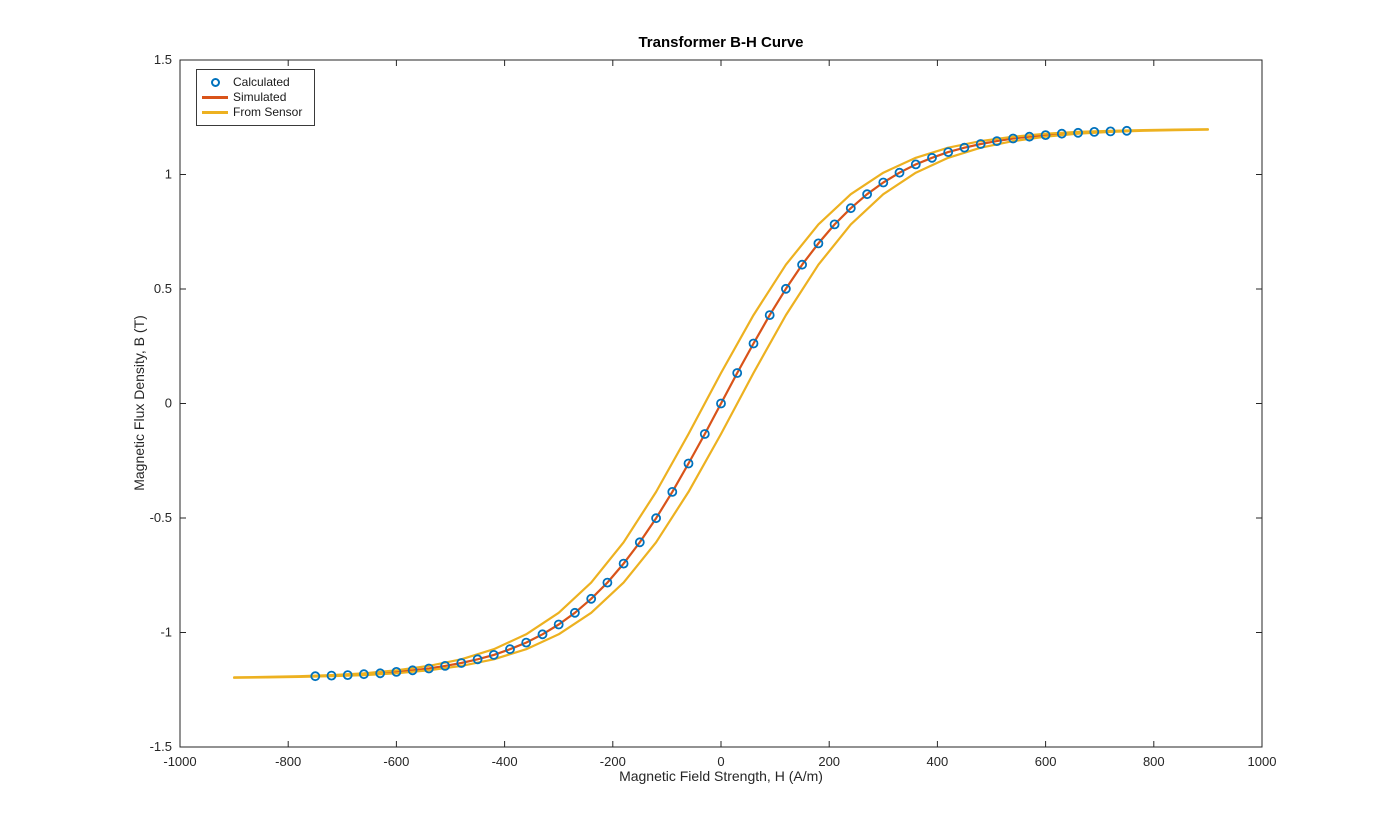 This screenshot has height=840, width=1394. Describe the element at coordinates (261, 82) in the screenshot. I see `legend-label-calculated: Calculated` at that location.